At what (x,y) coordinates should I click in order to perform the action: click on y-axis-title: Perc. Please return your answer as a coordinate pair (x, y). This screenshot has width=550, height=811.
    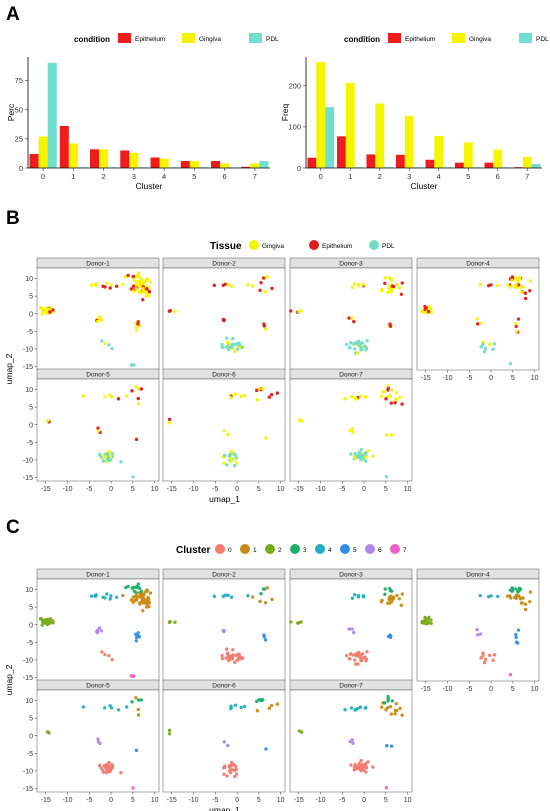
    Looking at the image, I should click on (11, 112).